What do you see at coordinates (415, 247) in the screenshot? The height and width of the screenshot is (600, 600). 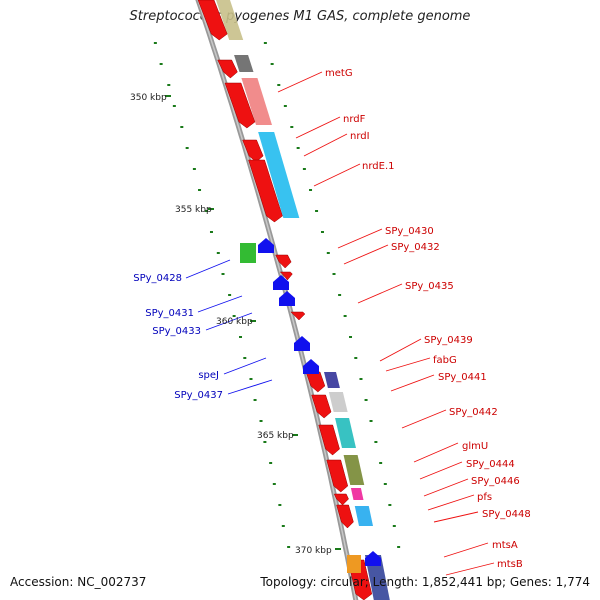 I see `gene-label: SPy_0432` at bounding box center [415, 247].